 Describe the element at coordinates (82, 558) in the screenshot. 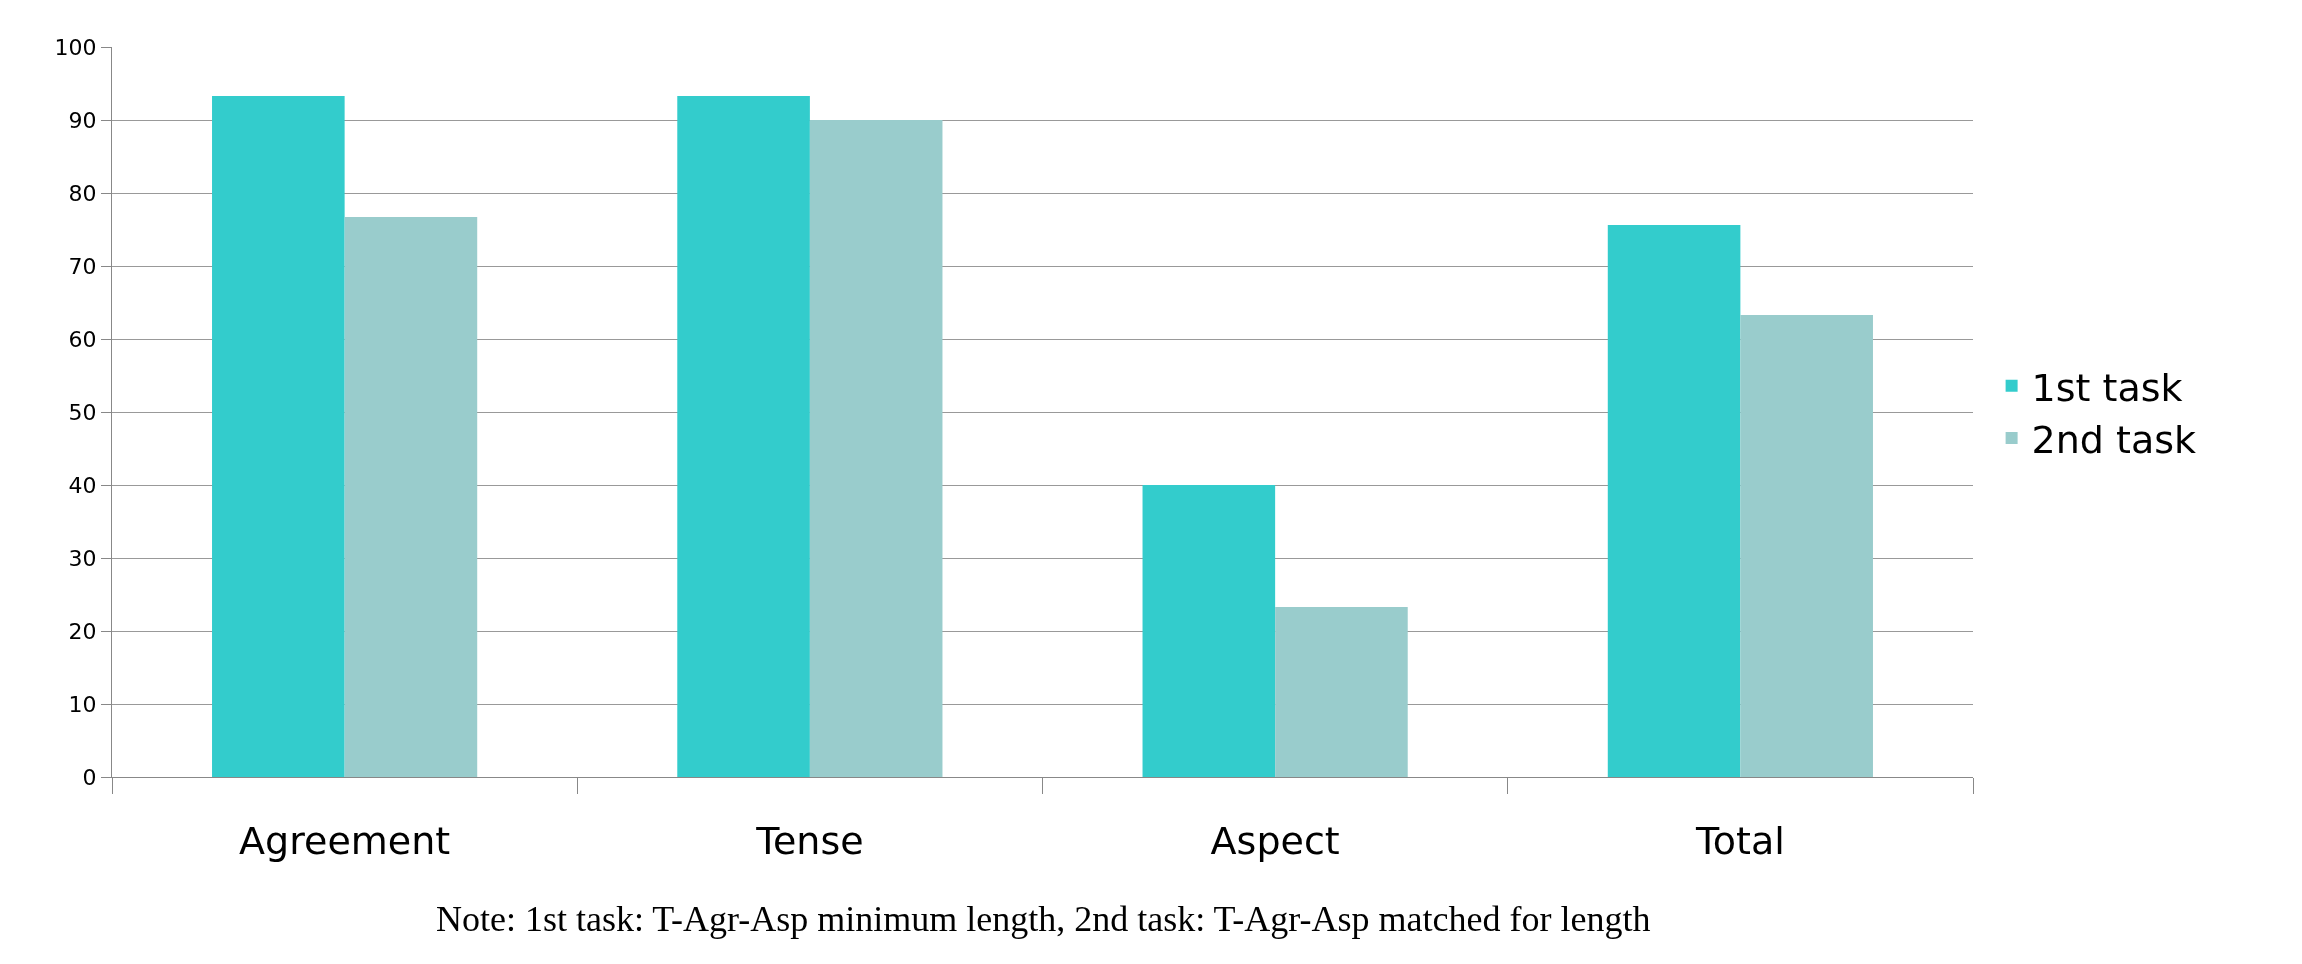

I see `y-tick-label: 30` at that location.